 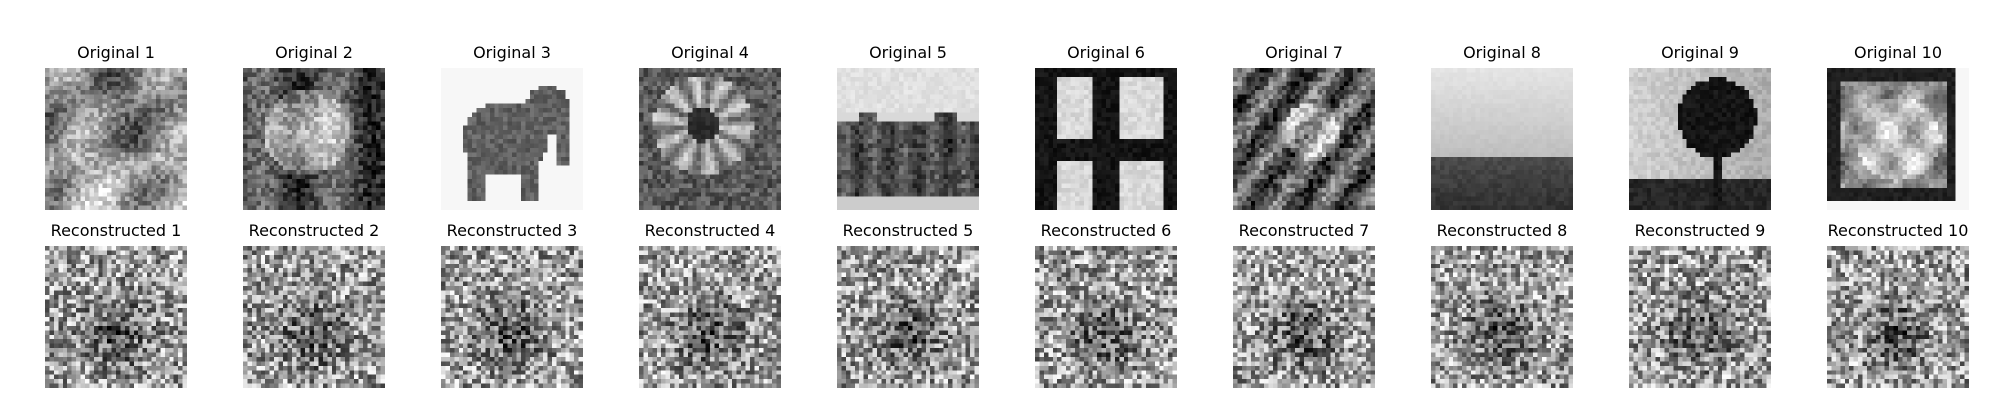 I want to click on reconstructed-title-6: Reconstructed 6, so click(x=1106, y=231).